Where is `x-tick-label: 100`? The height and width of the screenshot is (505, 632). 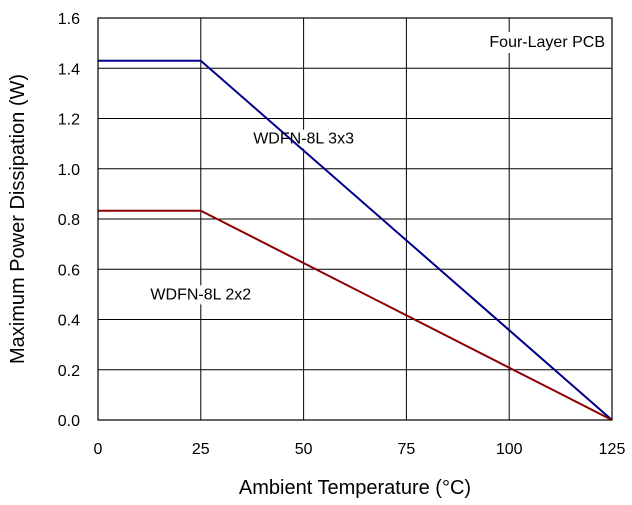 x-tick-label: 100 is located at coordinates (509, 449).